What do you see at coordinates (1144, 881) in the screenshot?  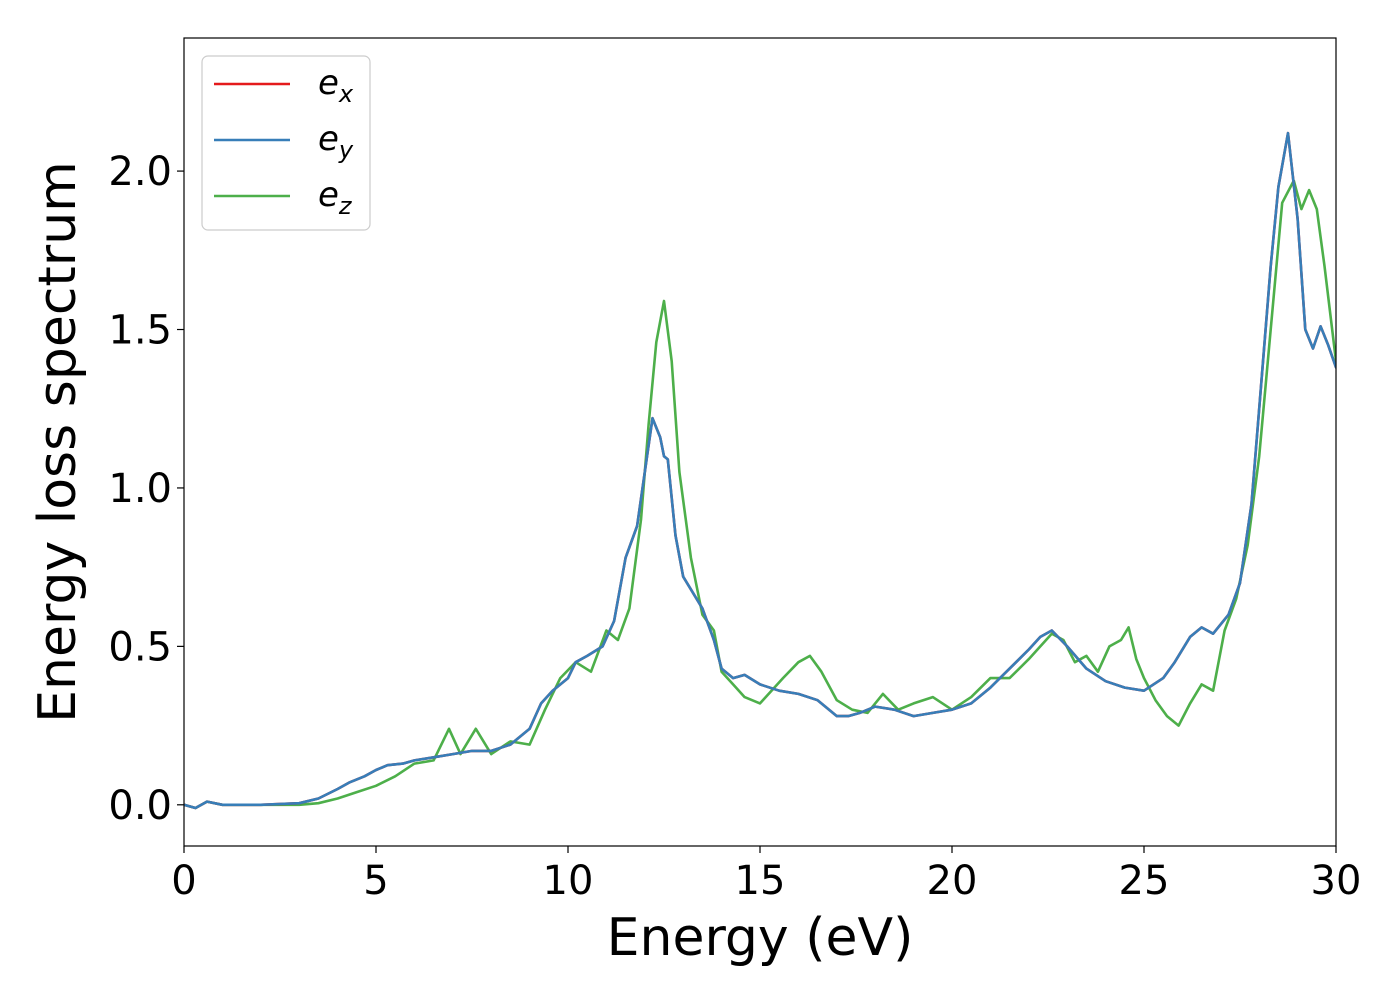 I see `x-tick-label-5: 25` at bounding box center [1144, 881].